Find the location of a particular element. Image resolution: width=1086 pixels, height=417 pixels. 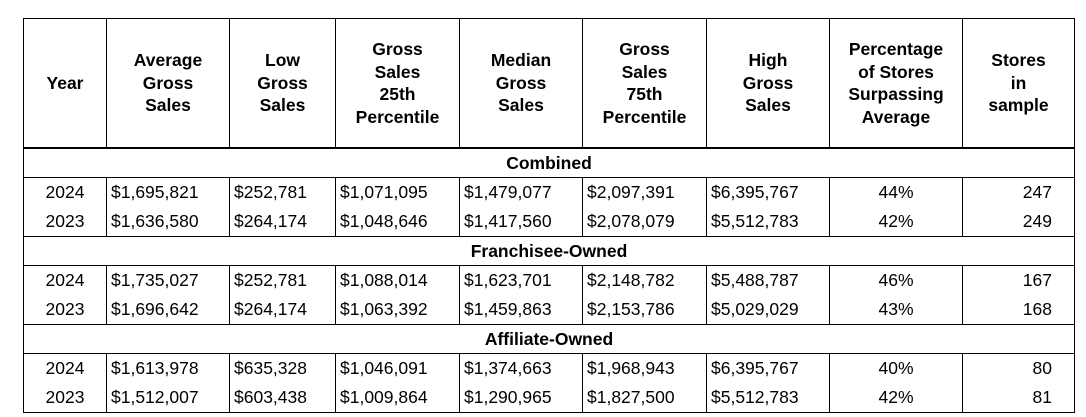

cell-stores-in-sample: 80 is located at coordinates (1018, 368).